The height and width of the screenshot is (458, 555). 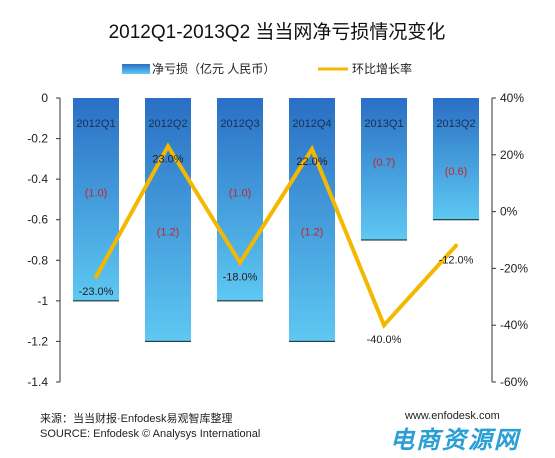 What do you see at coordinates (512, 155) in the screenshot?
I see `right-tick-label: 20%` at bounding box center [512, 155].